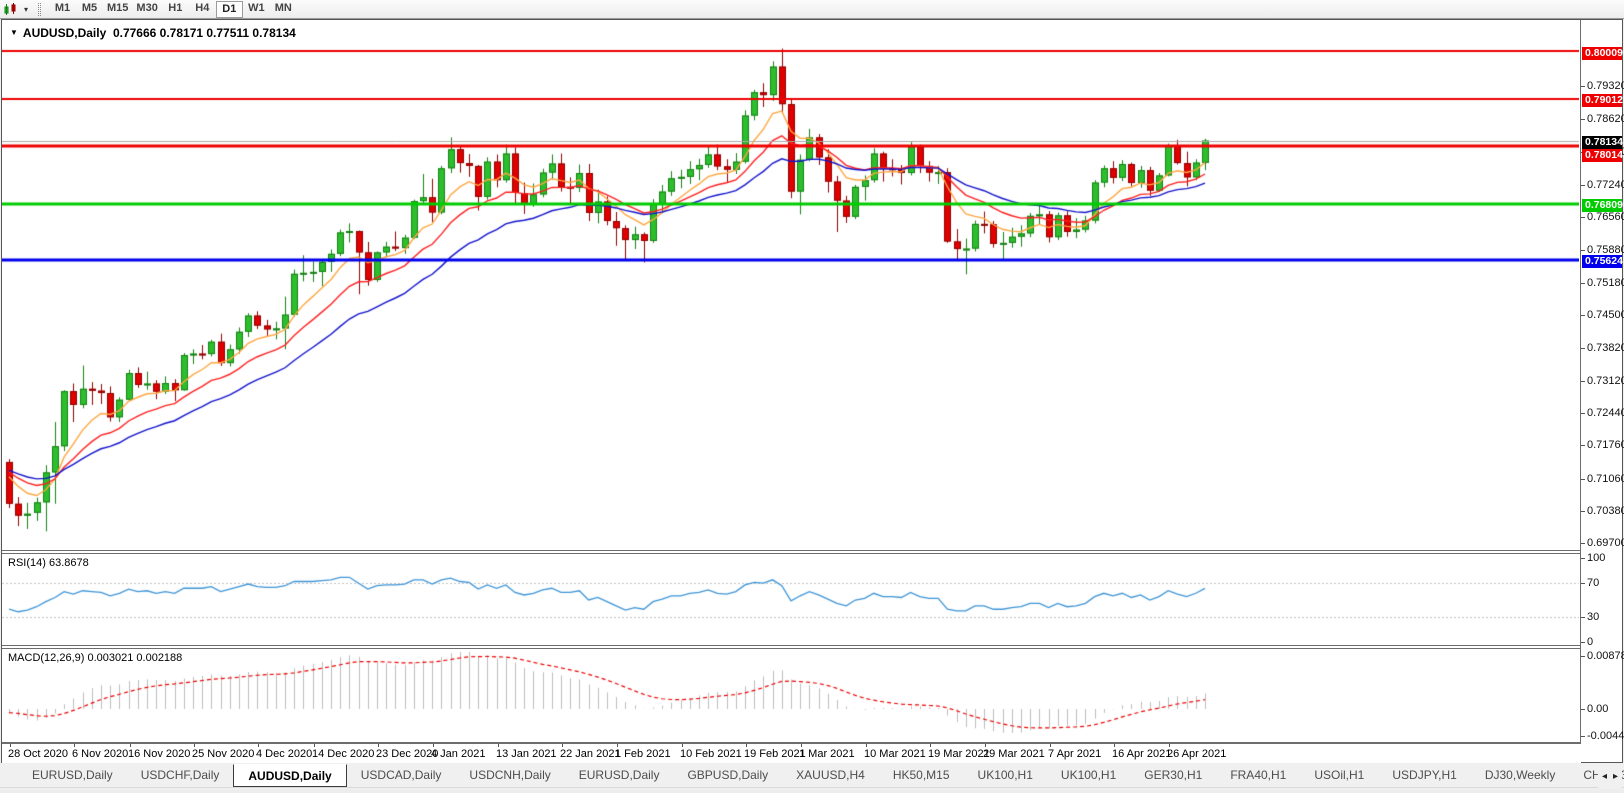 The width and height of the screenshot is (1624, 793). Describe the element at coordinates (526, 754) in the screenshot. I see `date-label: 13 Jan 2021` at that location.